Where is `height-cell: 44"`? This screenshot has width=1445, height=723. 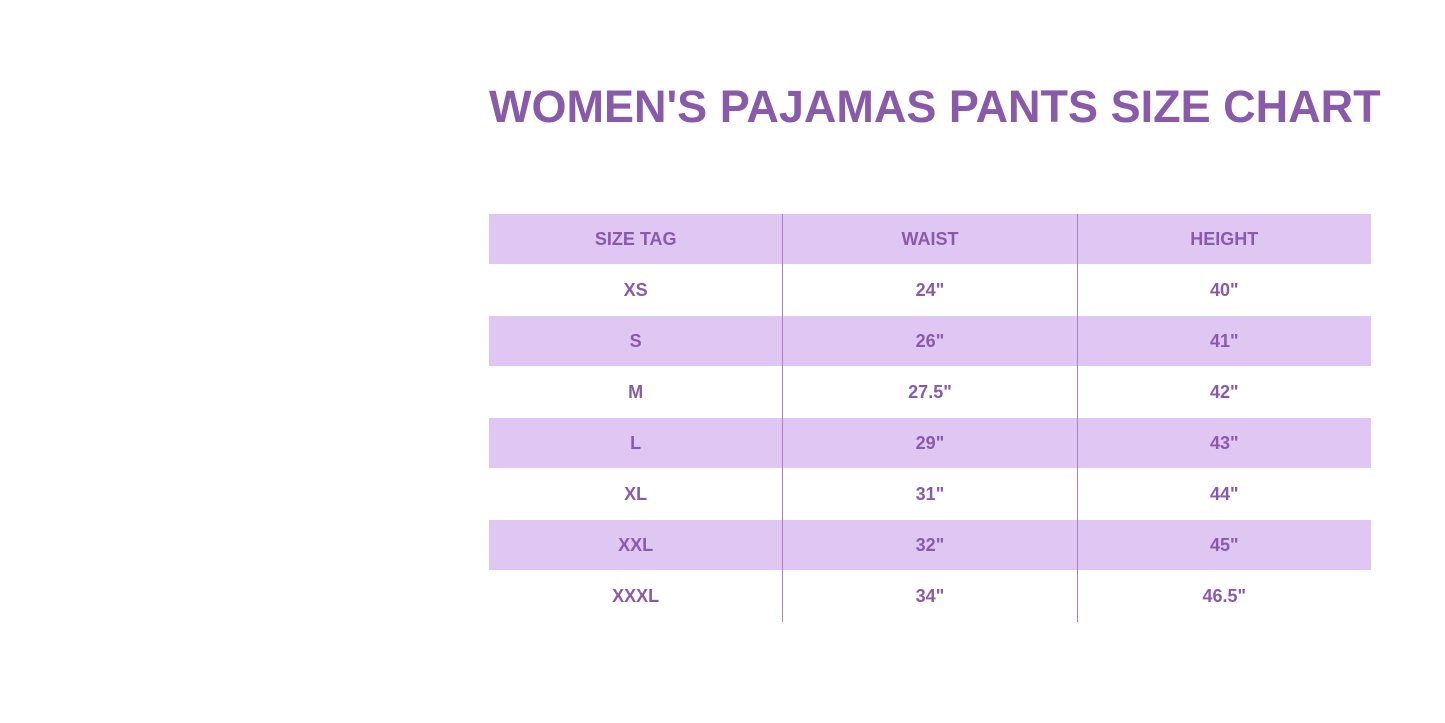
height-cell: 44" is located at coordinates (1223, 494).